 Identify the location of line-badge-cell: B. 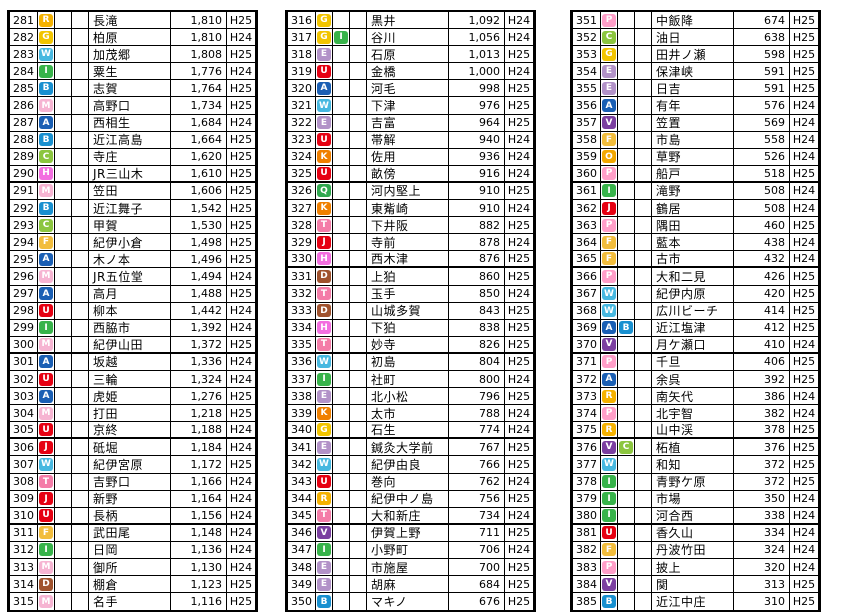
(46, 208).